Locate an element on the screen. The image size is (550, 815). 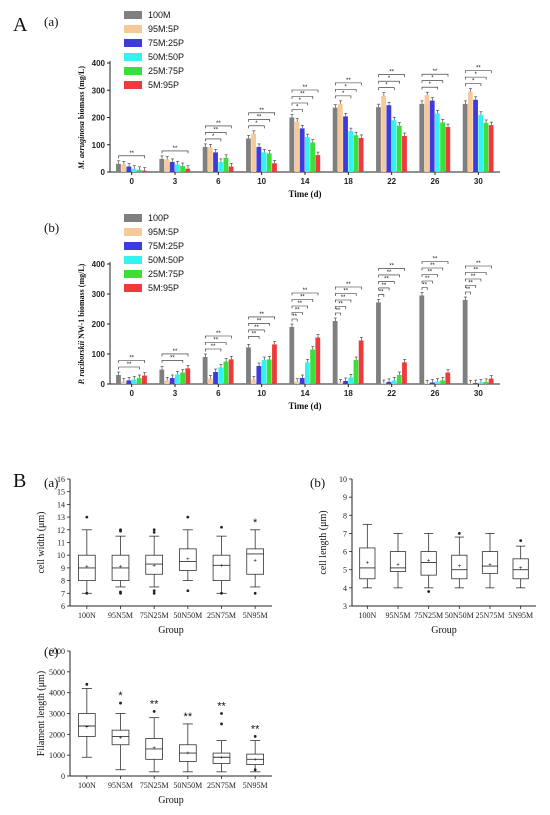
x-tick-label: 50N50M is located at coordinates (187, 785).